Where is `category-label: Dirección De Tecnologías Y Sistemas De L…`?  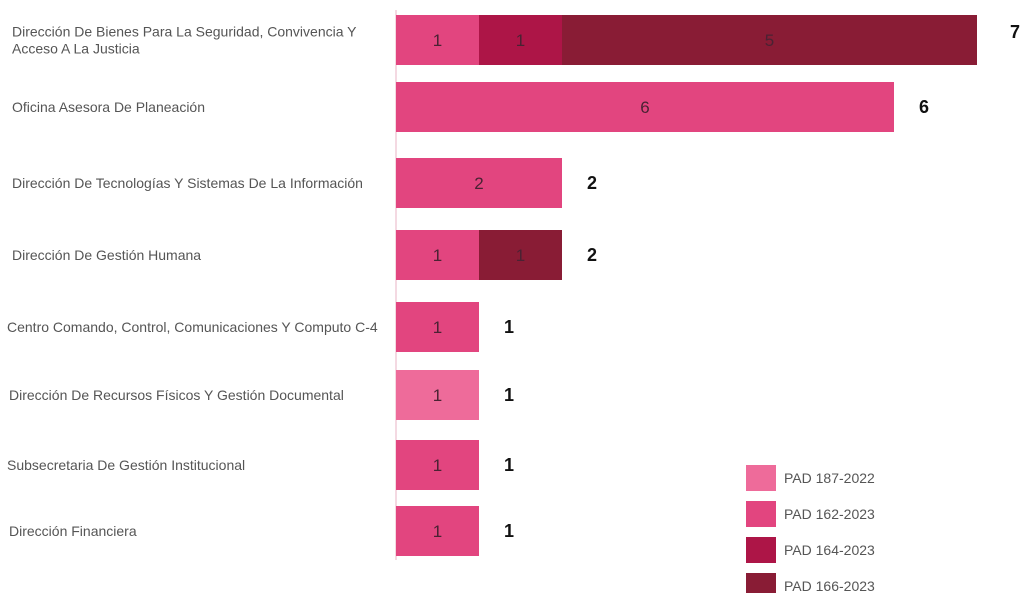 category-label: Dirección De Tecnologías Y Sistemas De L… is located at coordinates (187, 183).